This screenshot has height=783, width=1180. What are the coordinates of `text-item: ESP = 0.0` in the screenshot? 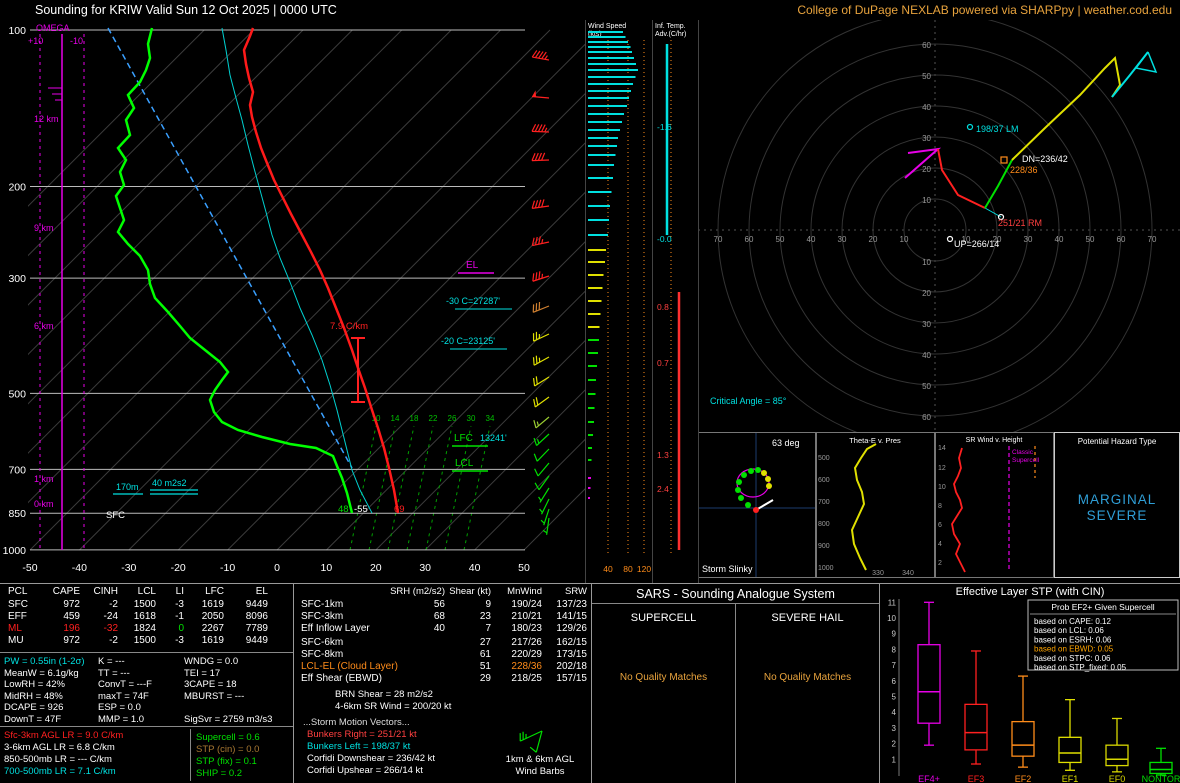 It's located at (119, 707).